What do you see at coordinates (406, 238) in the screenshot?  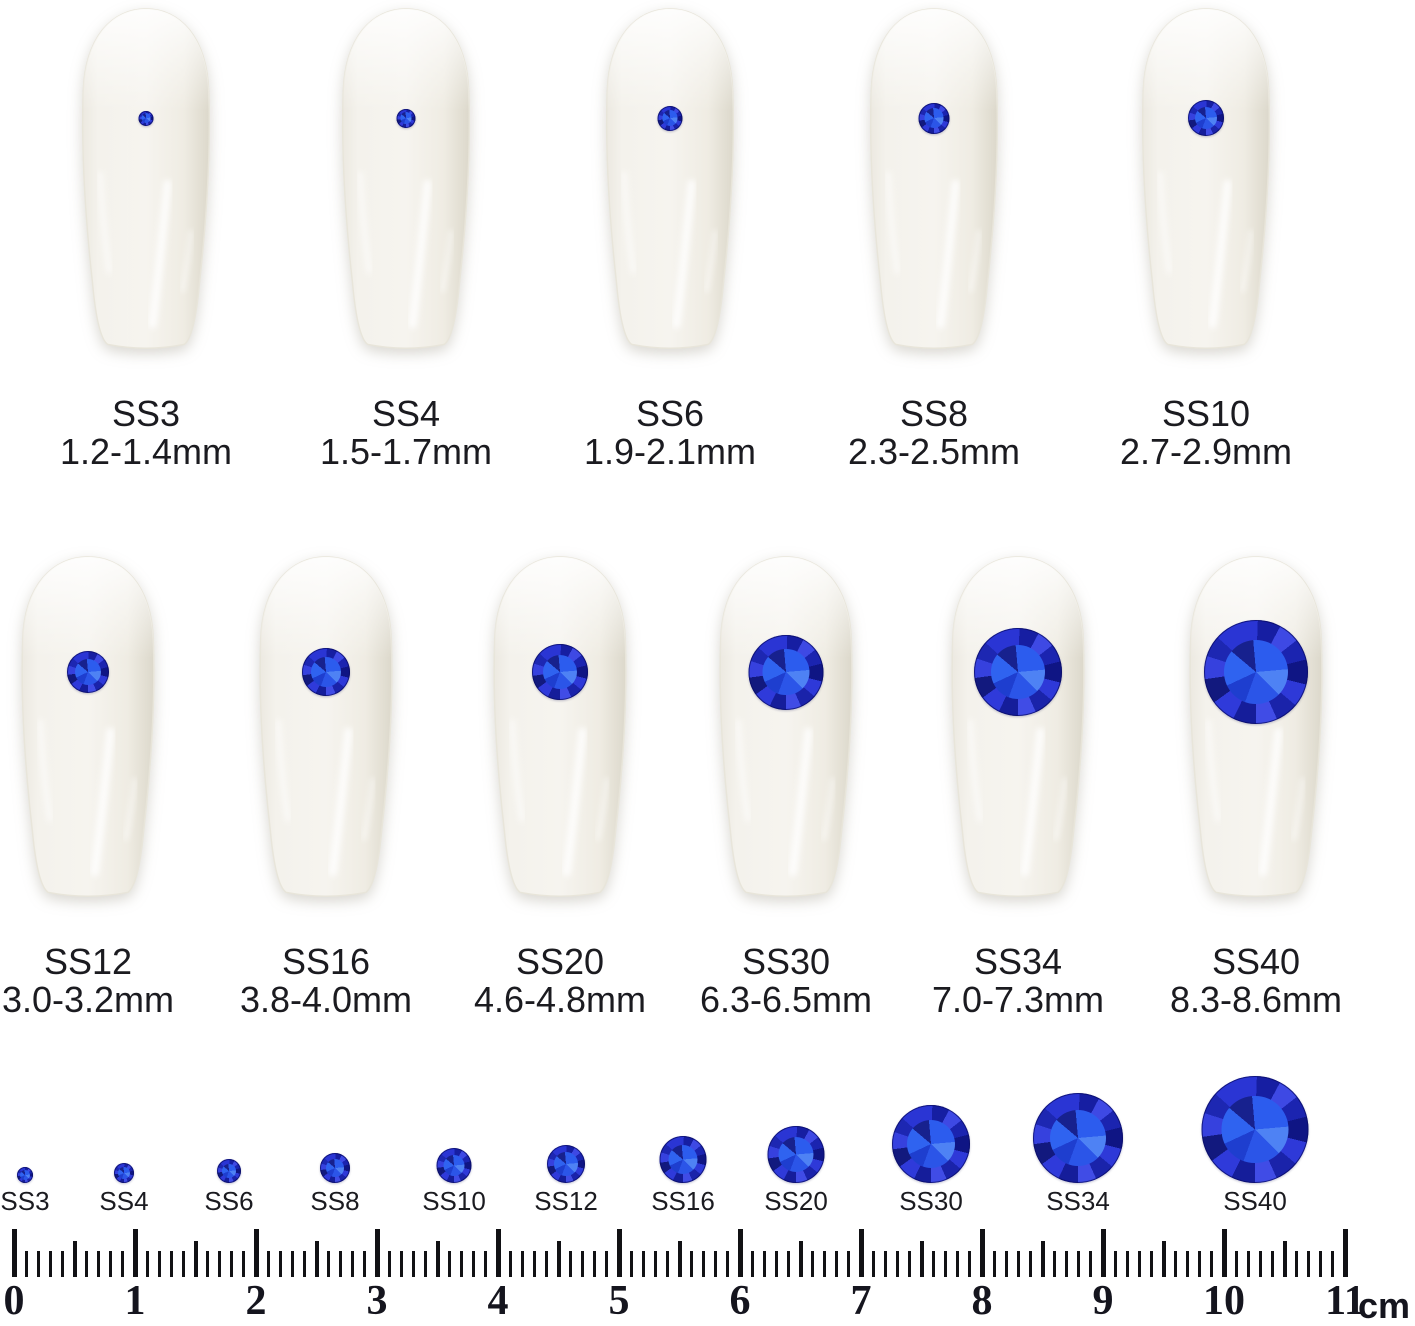 I see `nail-sample-ss4: SS4 1.5-1.7mm` at bounding box center [406, 238].